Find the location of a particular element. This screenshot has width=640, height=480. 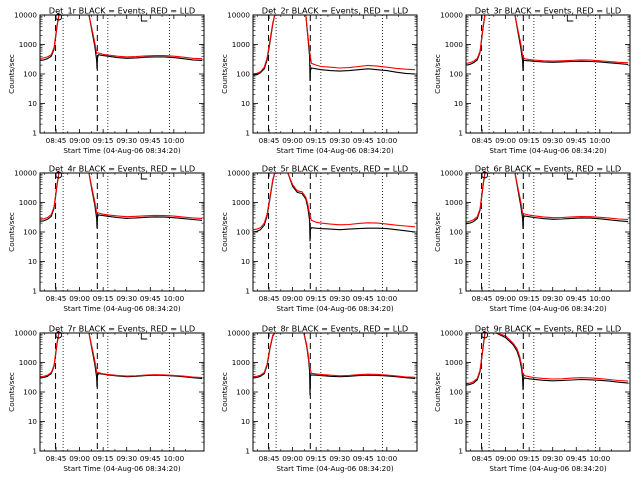

chart-title: Det_4r BLACK = Events, RED = LLD is located at coordinates (122, 169).